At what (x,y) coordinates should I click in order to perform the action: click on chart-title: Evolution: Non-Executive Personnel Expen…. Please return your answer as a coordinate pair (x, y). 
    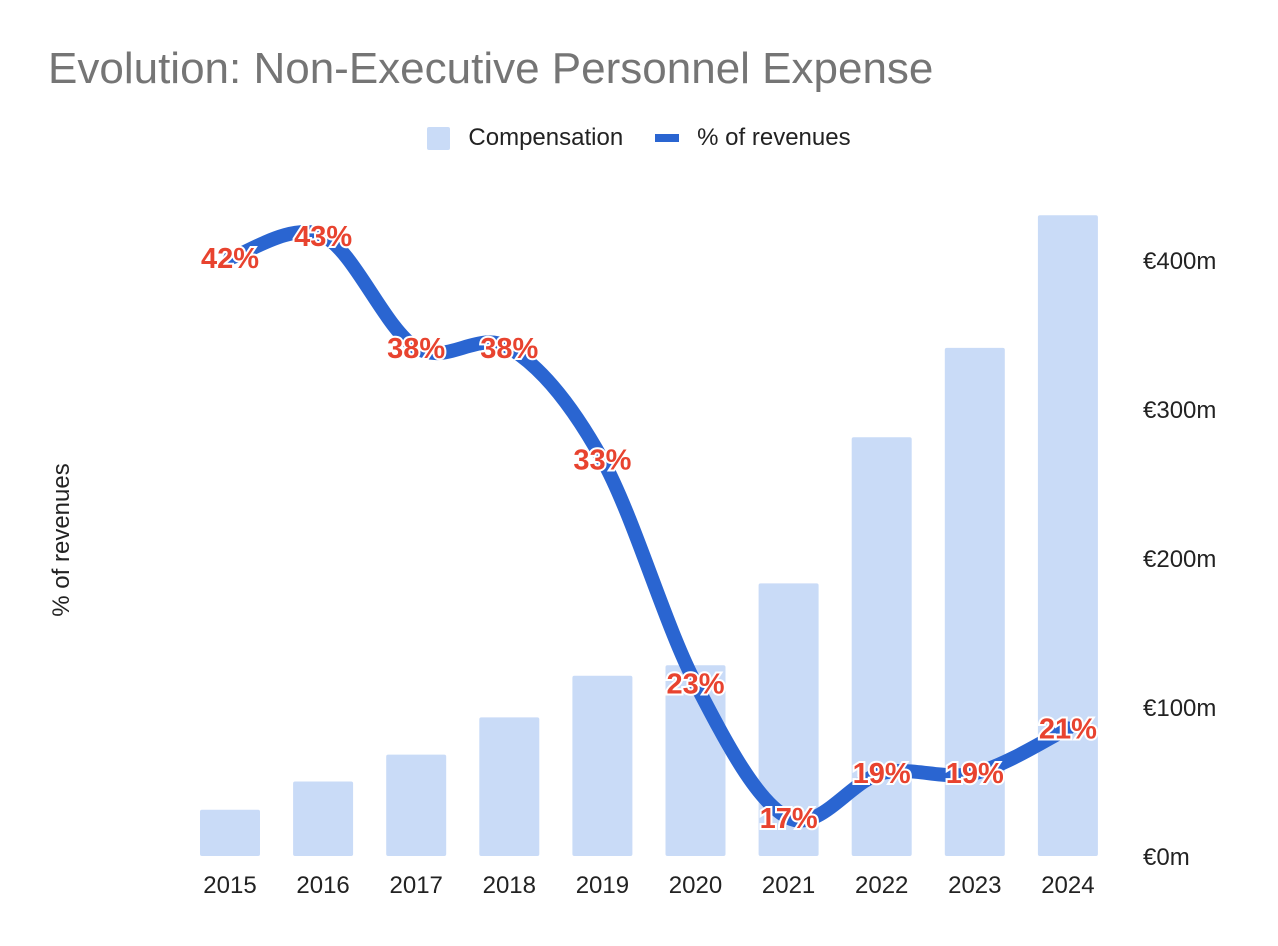
    Looking at the image, I should click on (491, 68).